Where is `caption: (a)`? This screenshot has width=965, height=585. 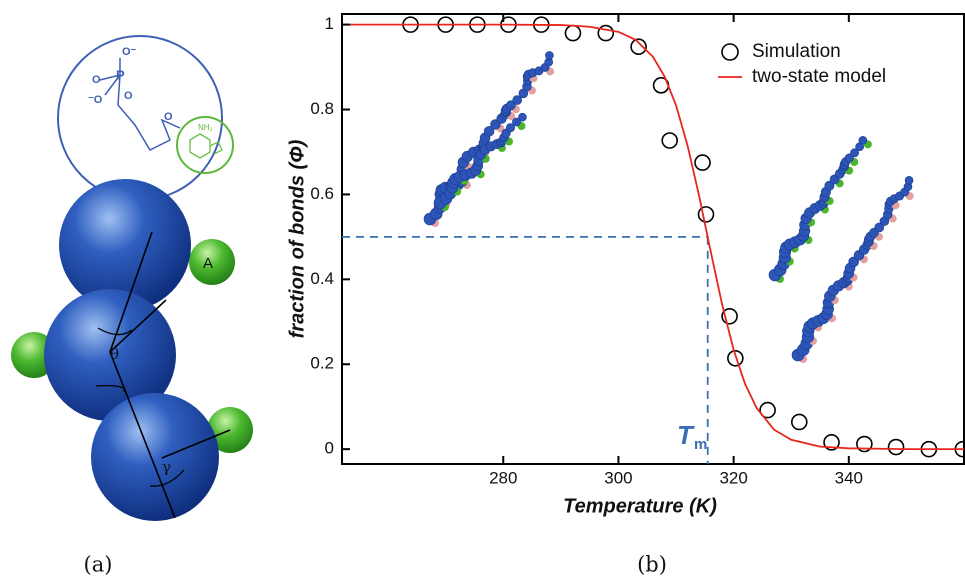
caption: (a) is located at coordinates (98, 565).